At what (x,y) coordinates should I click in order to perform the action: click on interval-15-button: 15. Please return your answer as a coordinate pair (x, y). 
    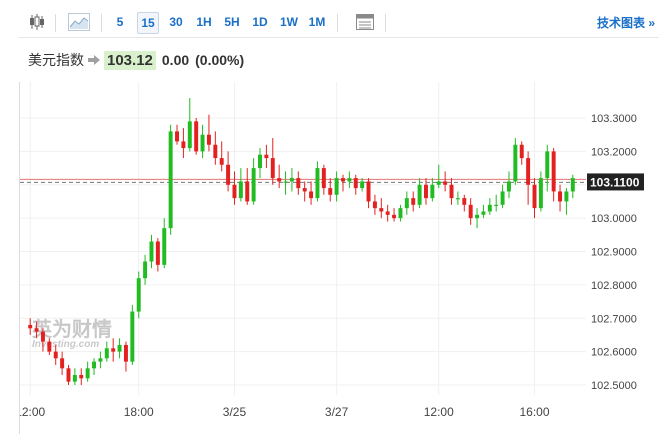
    Looking at the image, I should click on (148, 23).